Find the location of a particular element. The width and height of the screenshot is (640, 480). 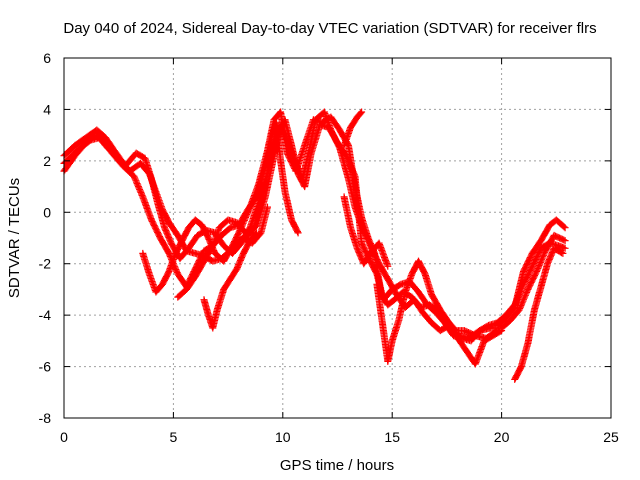

y-tick-label: 2 is located at coordinates (47, 161).